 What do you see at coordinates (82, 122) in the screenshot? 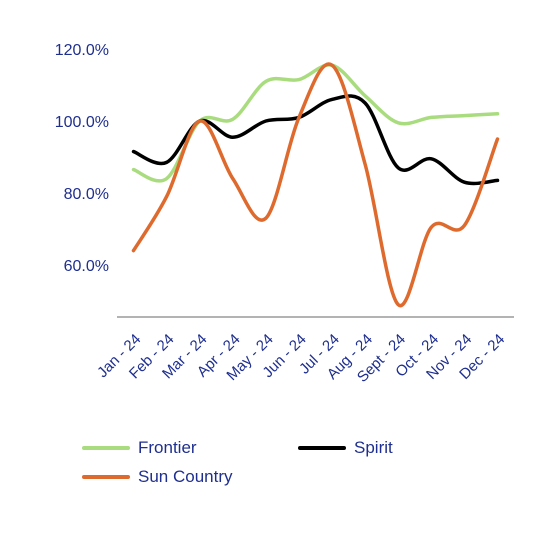
I see `y-tick-label: 100.0%` at bounding box center [82, 122].